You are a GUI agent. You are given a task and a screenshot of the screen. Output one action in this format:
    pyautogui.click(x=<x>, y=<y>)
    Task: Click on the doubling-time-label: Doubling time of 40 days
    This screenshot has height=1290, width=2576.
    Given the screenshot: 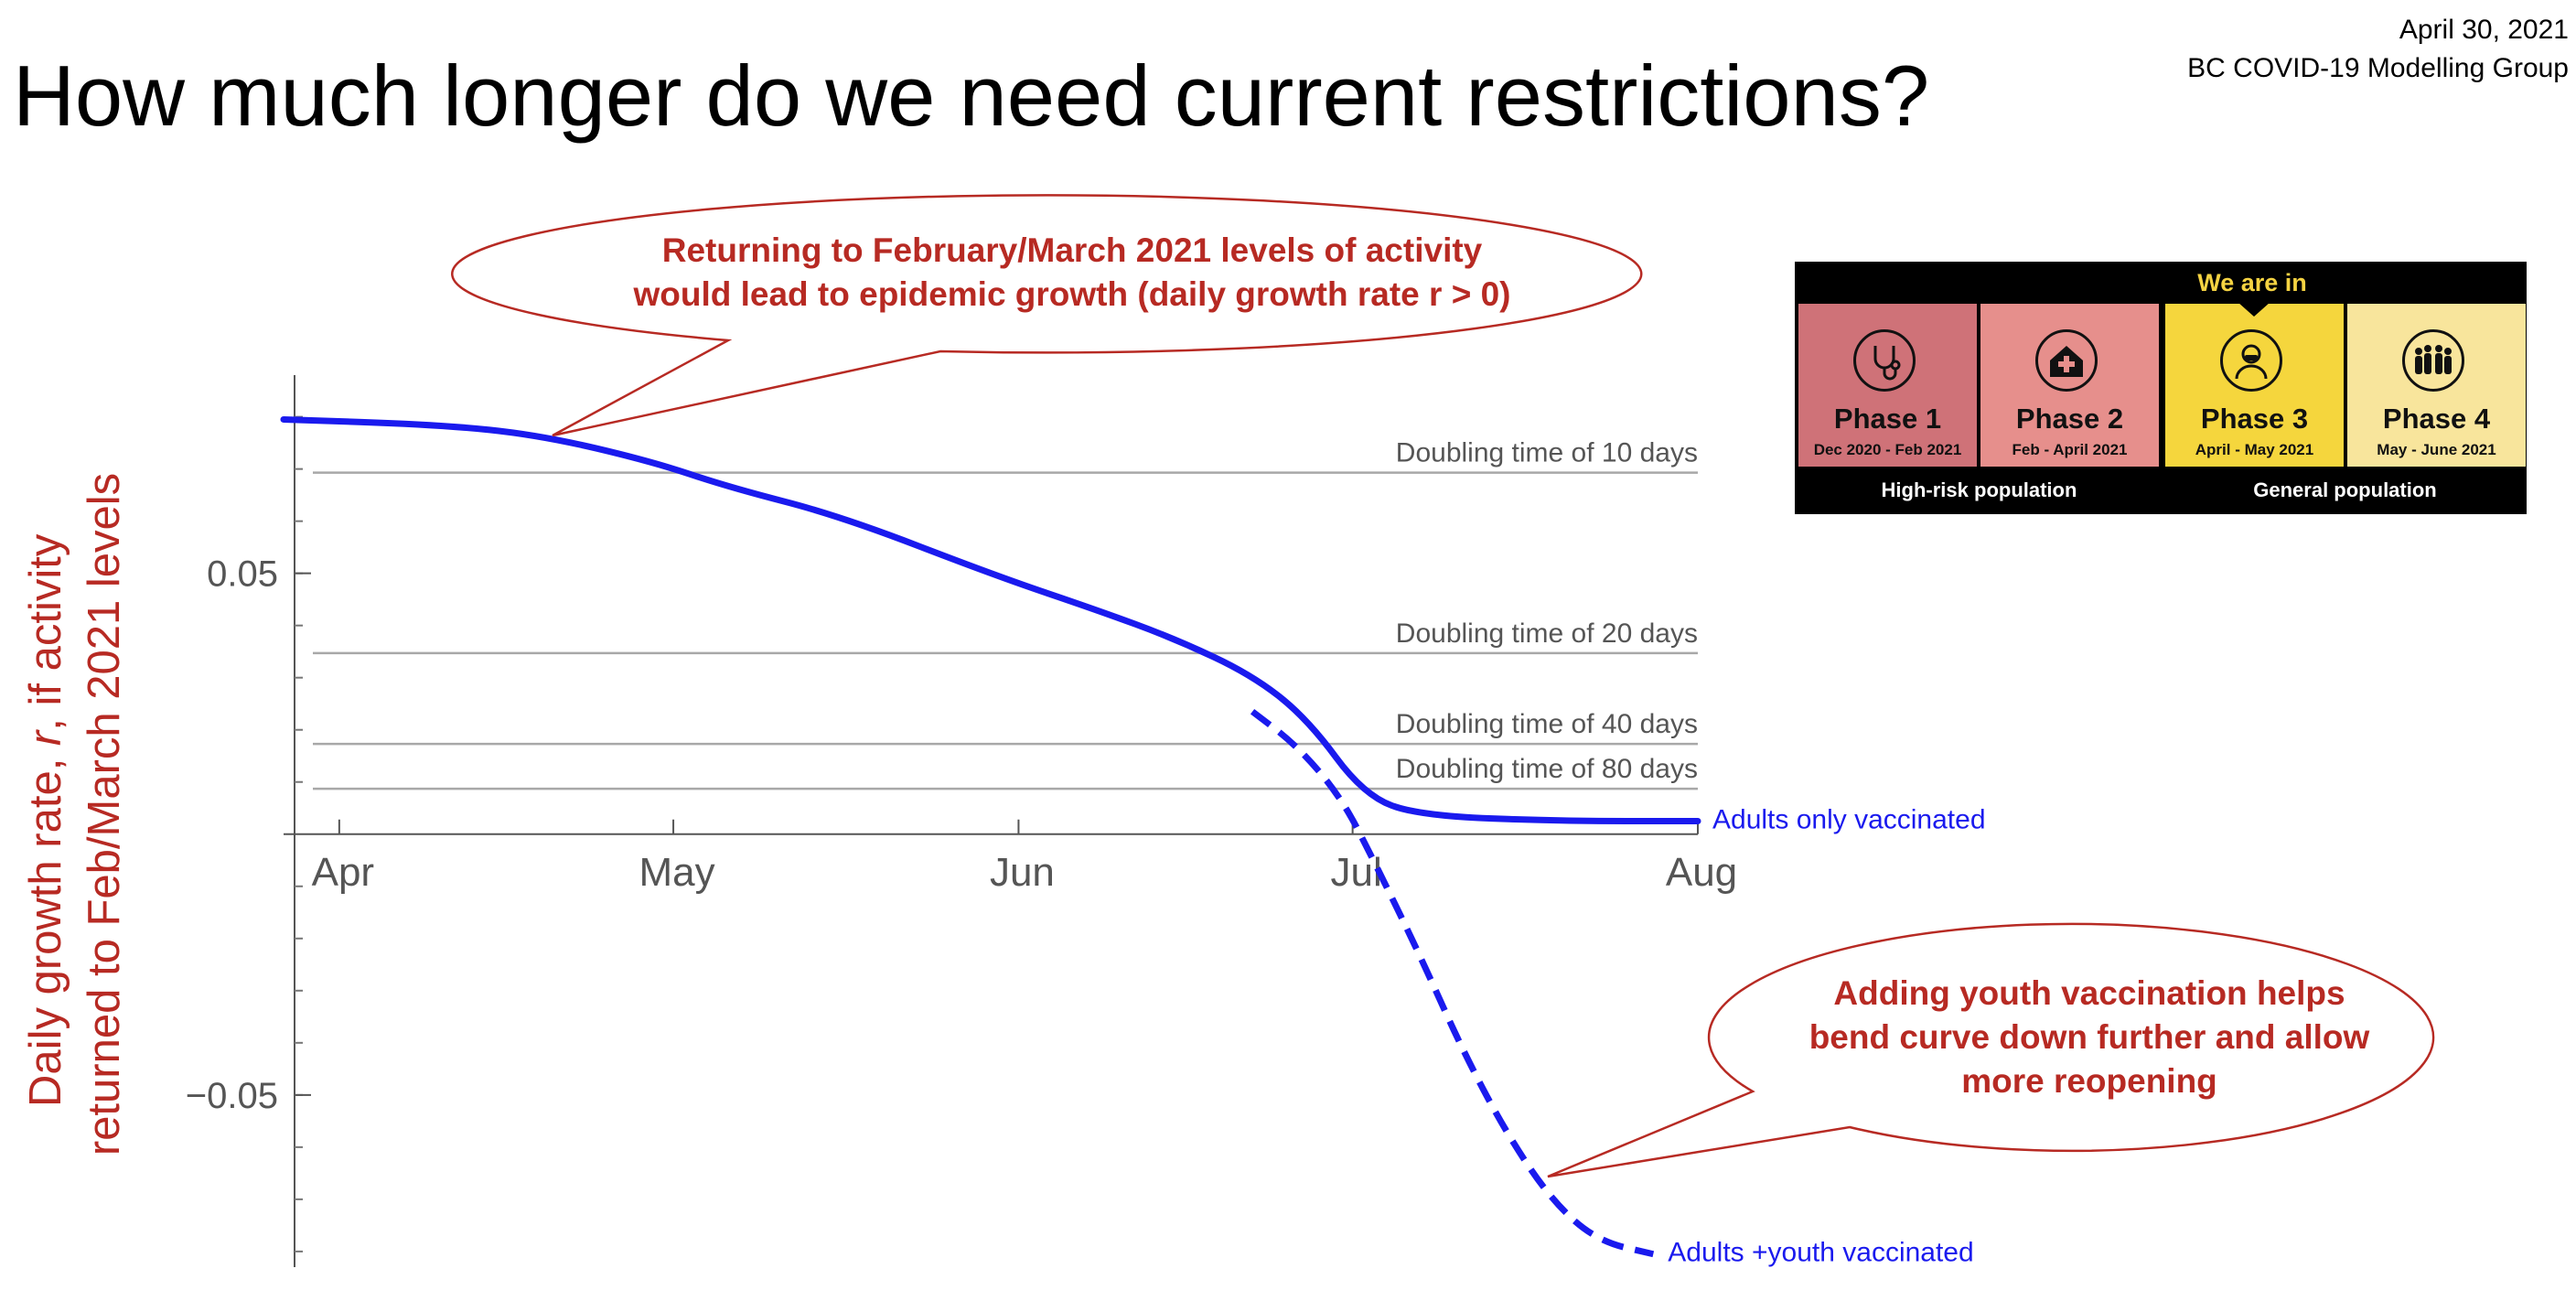 What is the action you would take?
    pyautogui.click(x=1547, y=724)
    